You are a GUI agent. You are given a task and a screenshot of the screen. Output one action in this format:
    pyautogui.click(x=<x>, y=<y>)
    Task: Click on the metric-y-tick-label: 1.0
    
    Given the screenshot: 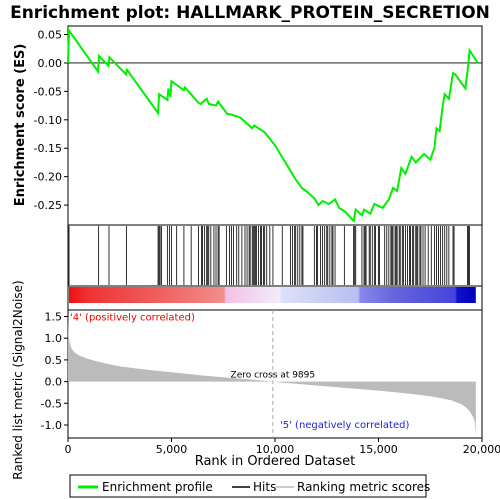 What is the action you would take?
    pyautogui.click(x=54, y=338)
    